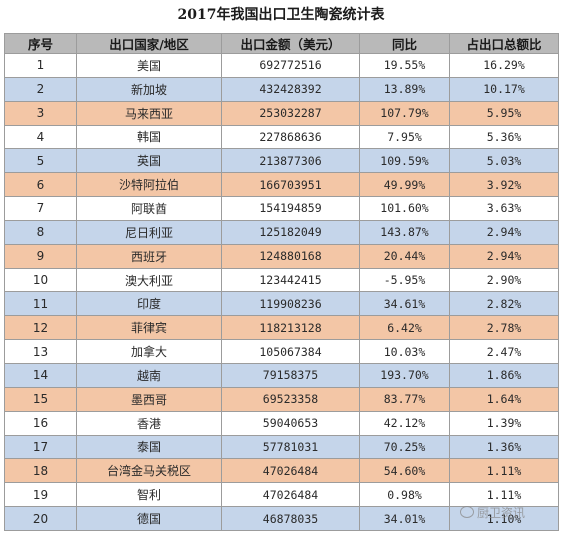 This screenshot has width=562, height=533. What do you see at coordinates (404, 399) in the screenshot?
I see `cell-yoy: 83.77%` at bounding box center [404, 399].